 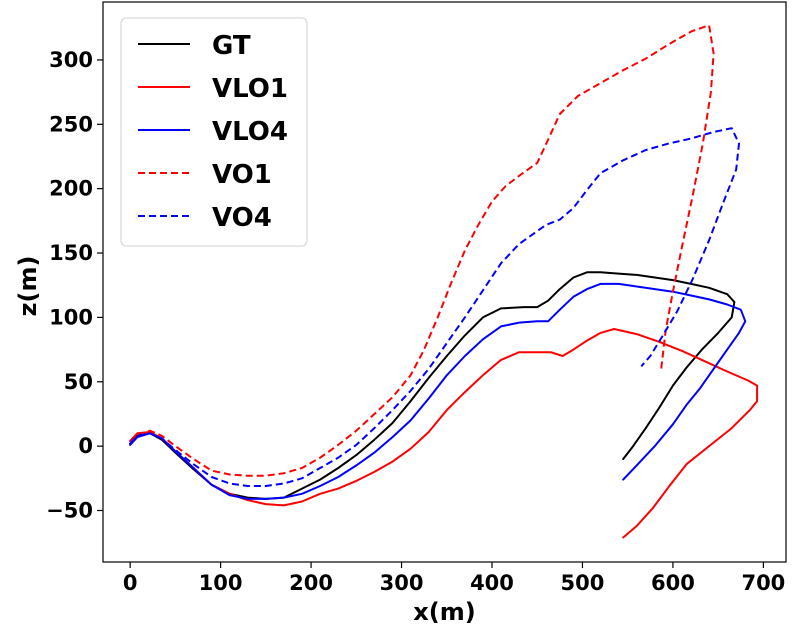 What do you see at coordinates (78, 382) in the screenshot?
I see `y-tick-label: 50` at bounding box center [78, 382].